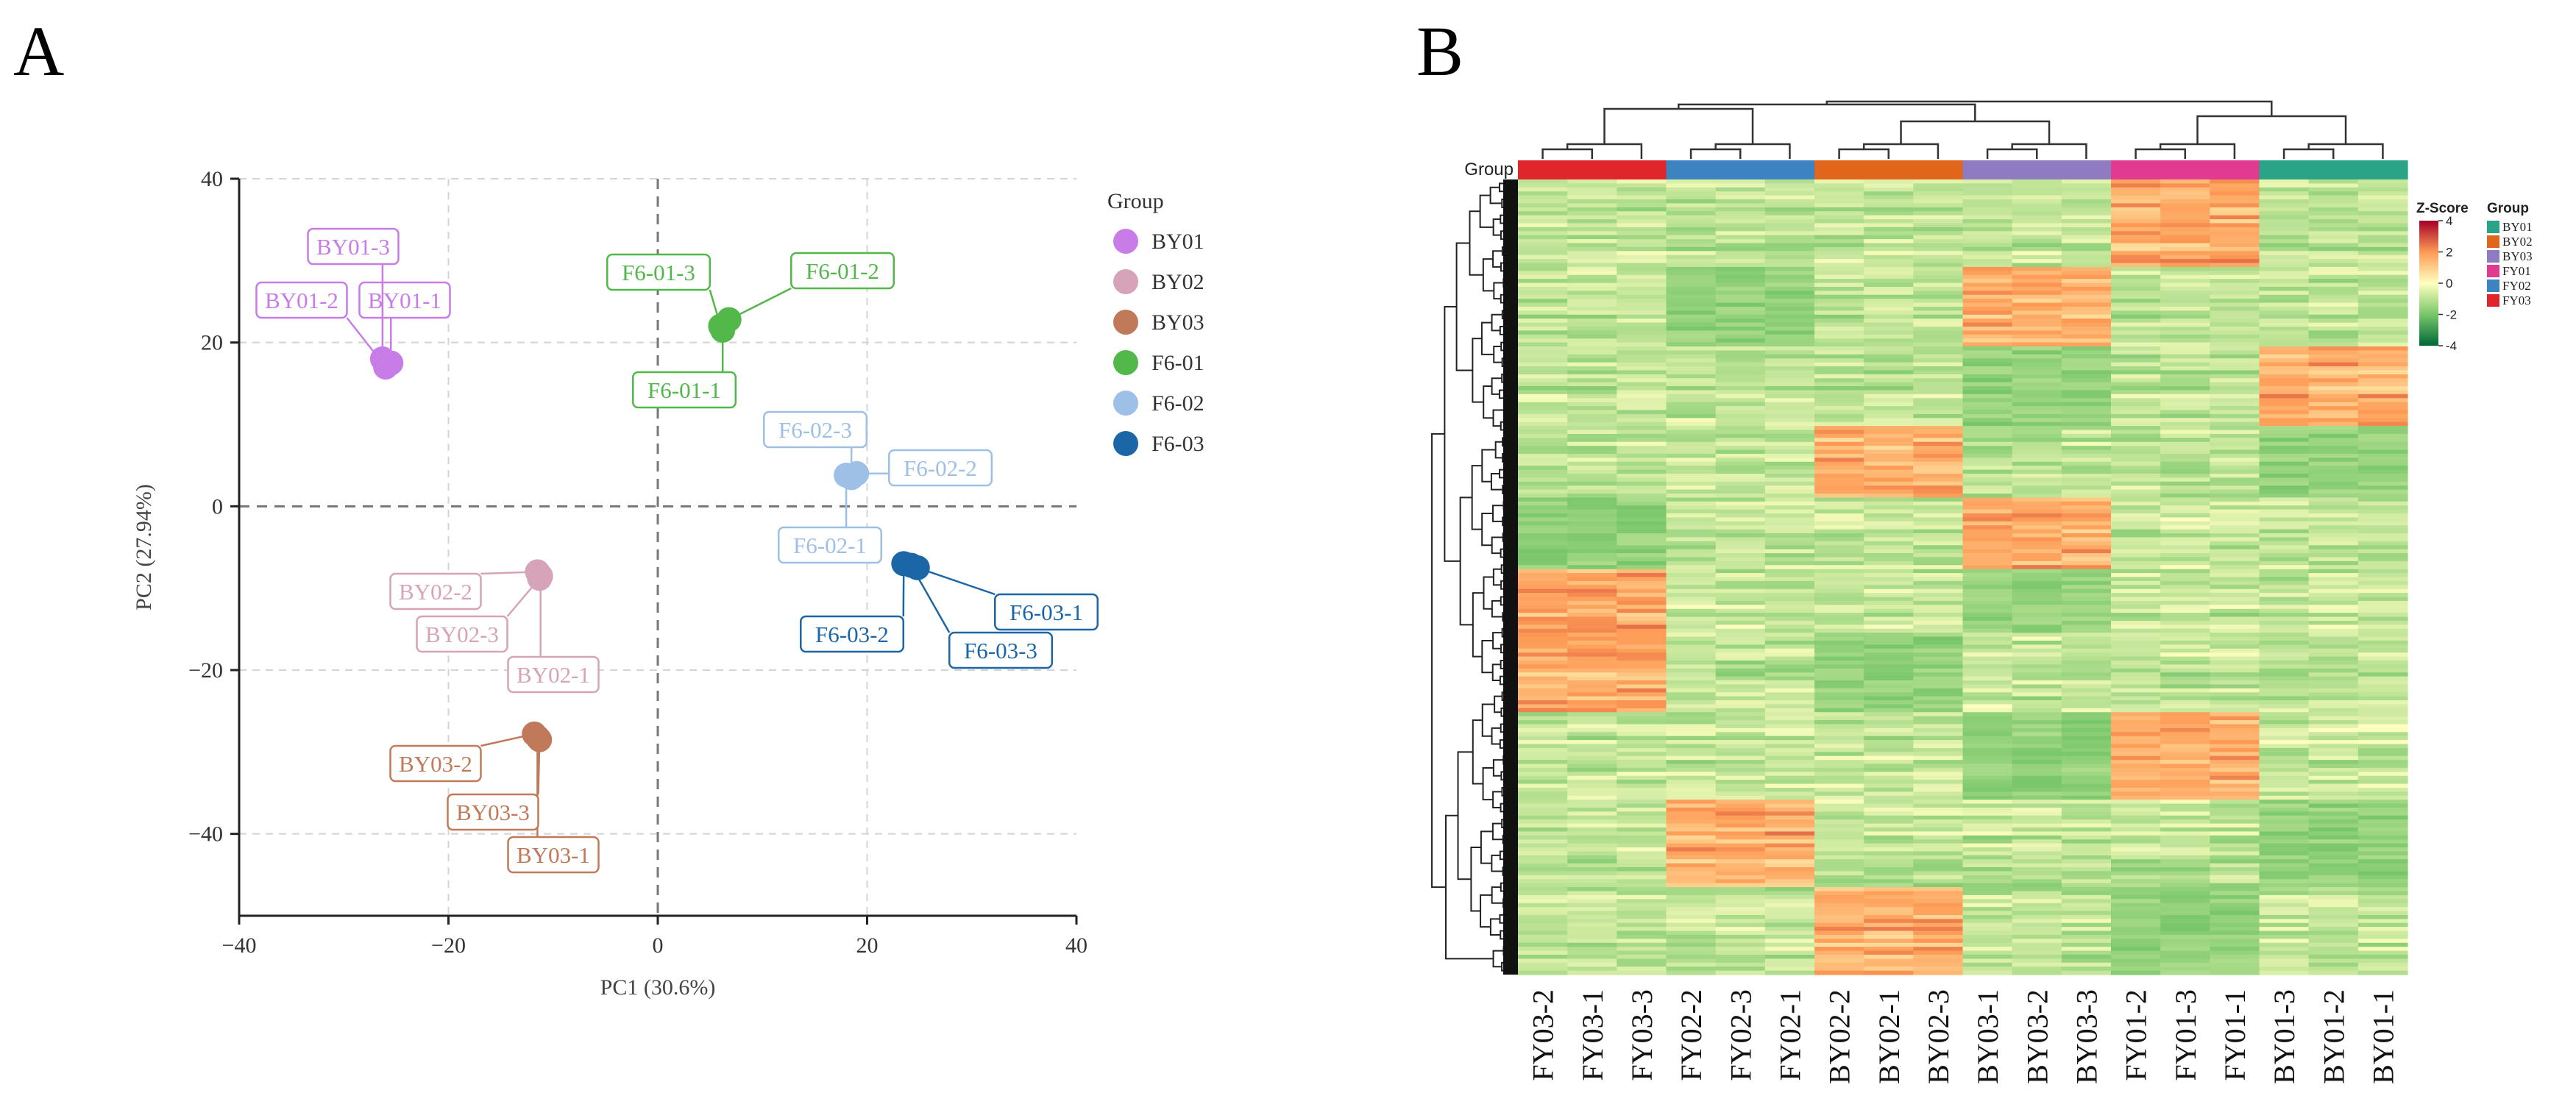 The height and width of the screenshot is (1107, 2576). What do you see at coordinates (435, 763) in the screenshot?
I see `point-label-box` at bounding box center [435, 763].